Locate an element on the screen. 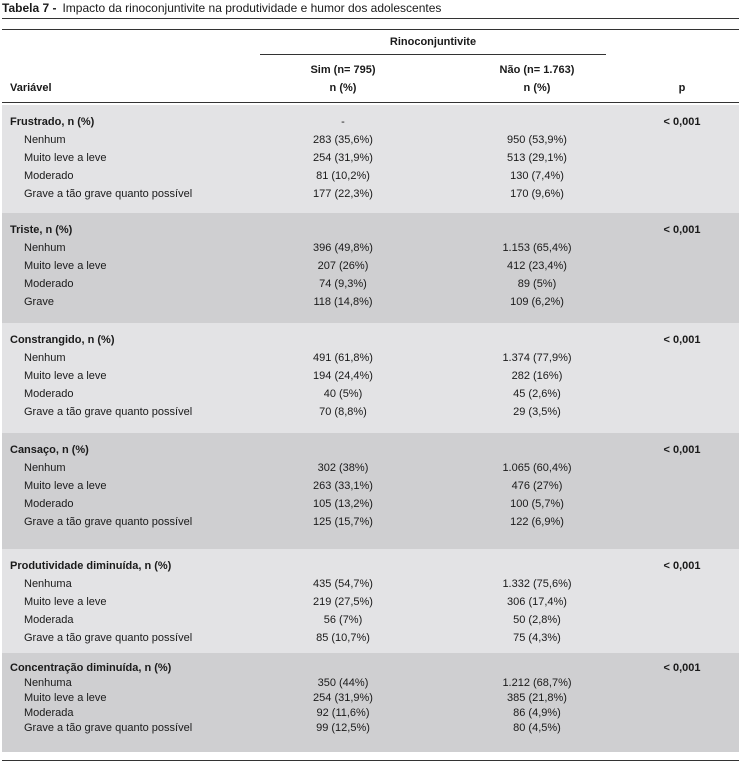  row-label: Nenhuma is located at coordinates (48, 584).